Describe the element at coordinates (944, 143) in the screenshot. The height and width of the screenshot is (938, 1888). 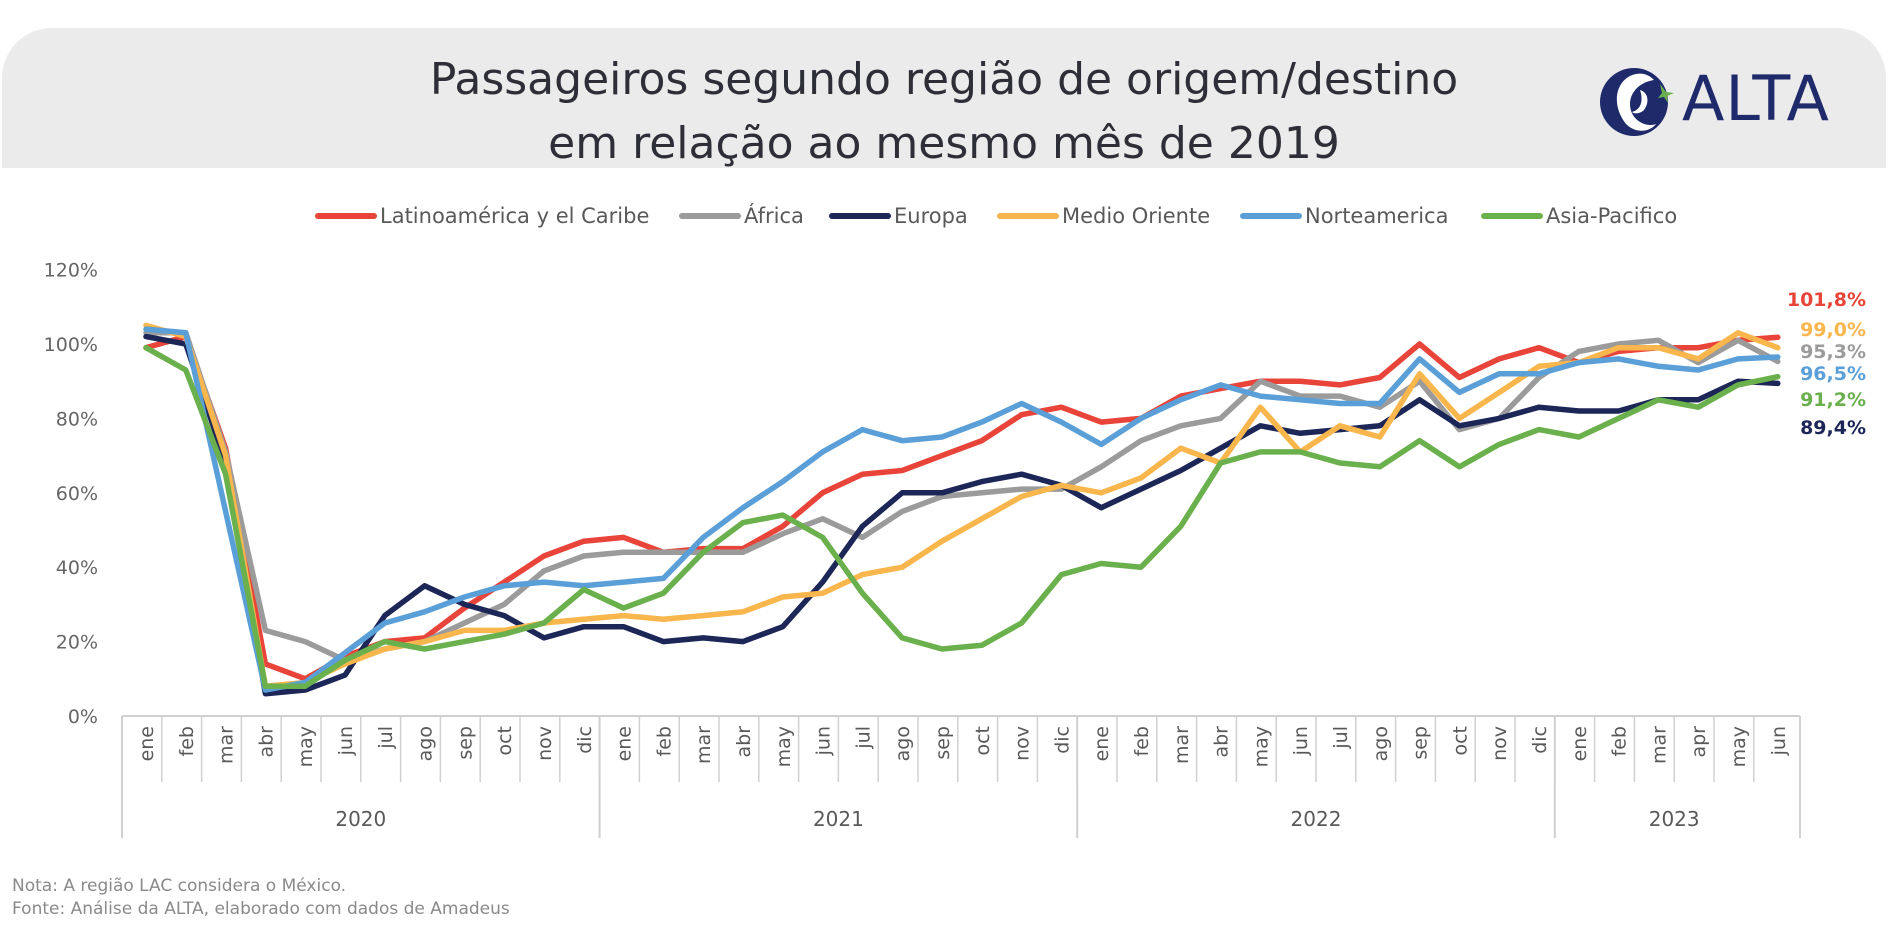
I see `chart-title-line-2: em relação ao mesmo mês de 2019` at that location.